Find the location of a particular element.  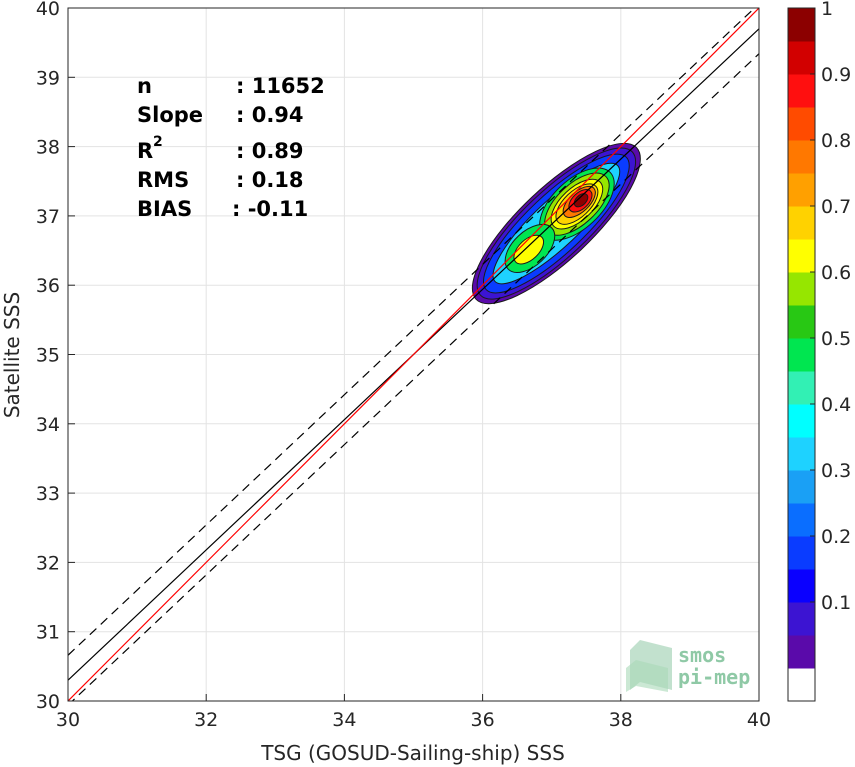

y-tick-label: 35 is located at coordinates (48, 356).